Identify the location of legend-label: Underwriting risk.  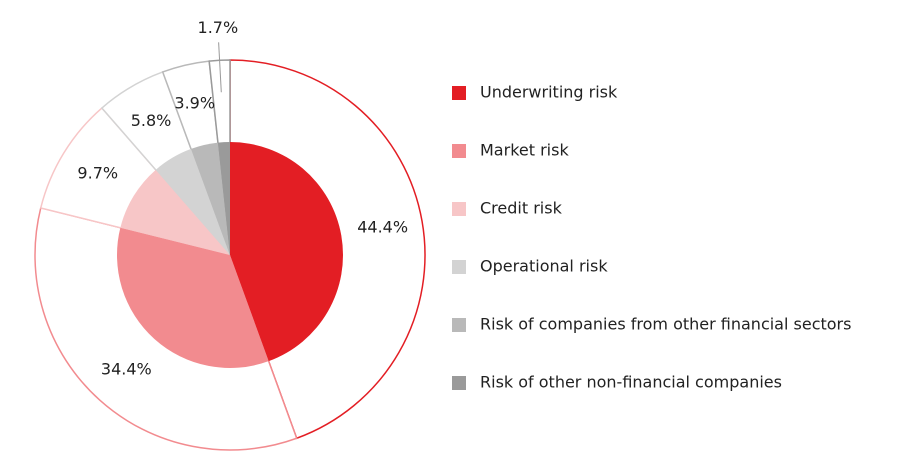
(549, 92).